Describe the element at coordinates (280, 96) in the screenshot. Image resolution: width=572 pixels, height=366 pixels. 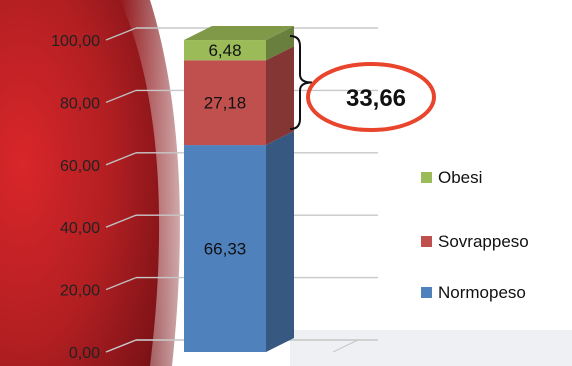
I see `bar-side-sovrappeso` at that location.